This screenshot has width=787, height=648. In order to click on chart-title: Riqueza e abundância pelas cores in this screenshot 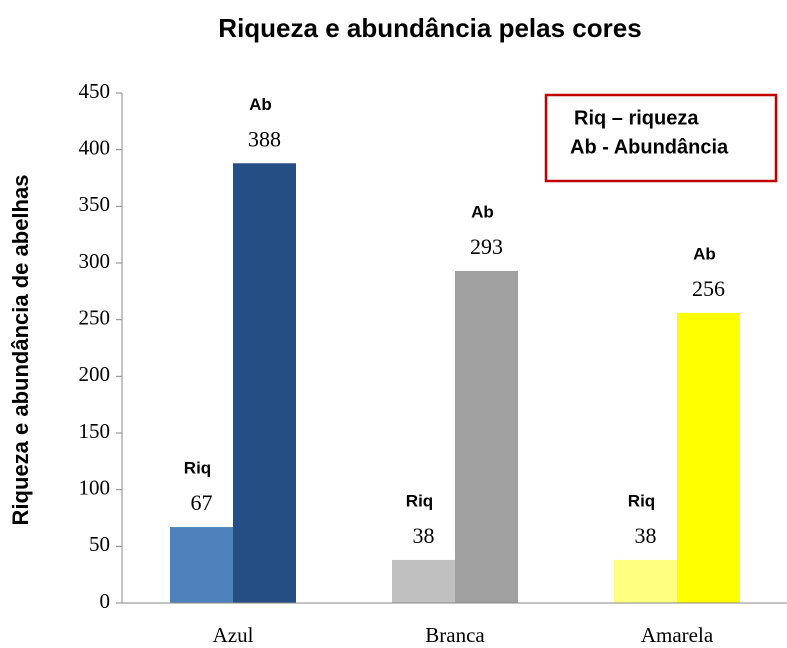, I will do `click(429, 28)`.